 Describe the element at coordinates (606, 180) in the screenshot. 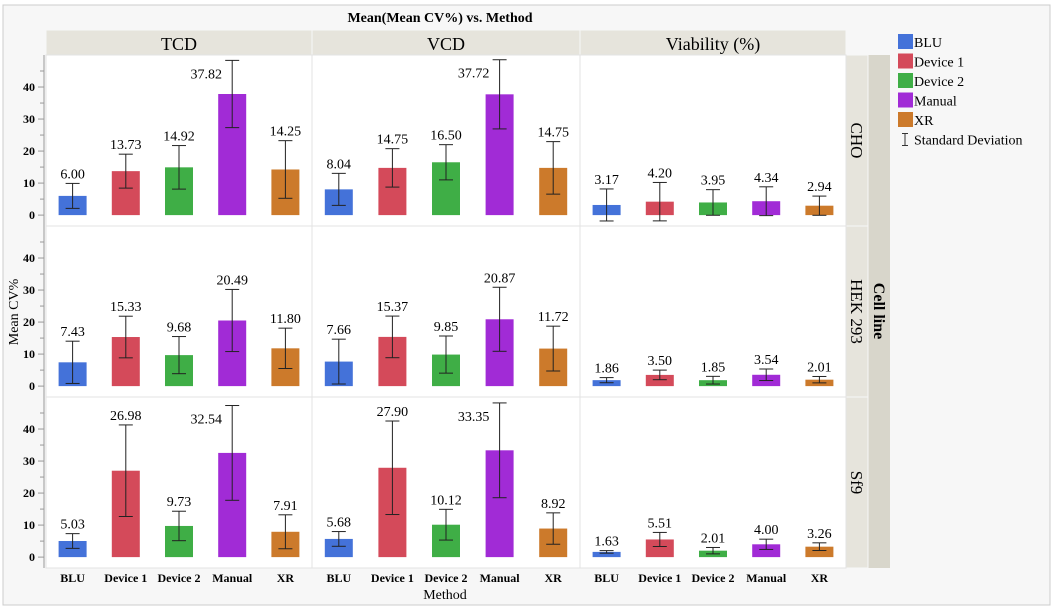

I see `data-label: 3.17` at that location.